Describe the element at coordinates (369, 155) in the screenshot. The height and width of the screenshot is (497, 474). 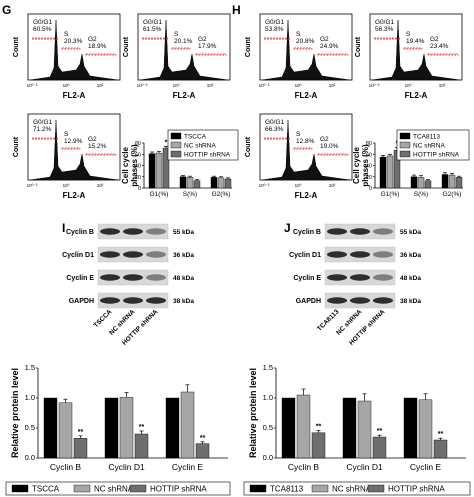
I see `y-tick-label: 60` at that location.